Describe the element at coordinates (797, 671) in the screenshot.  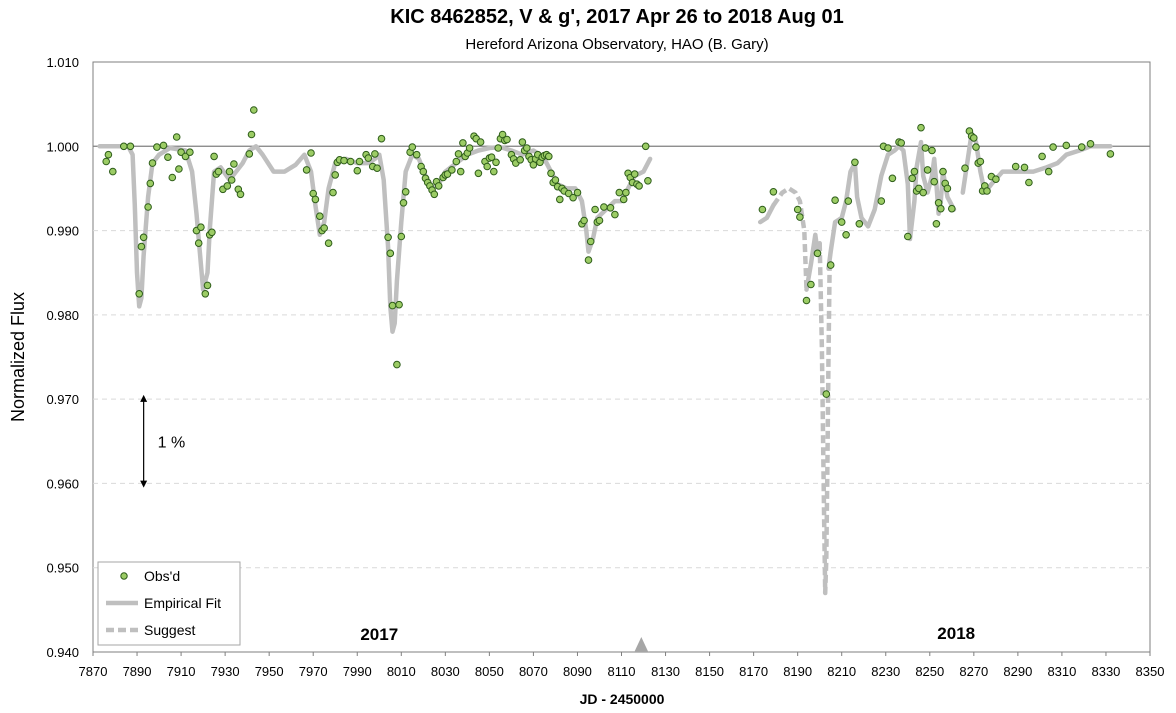
I see `x-tick-label: 8190` at that location.